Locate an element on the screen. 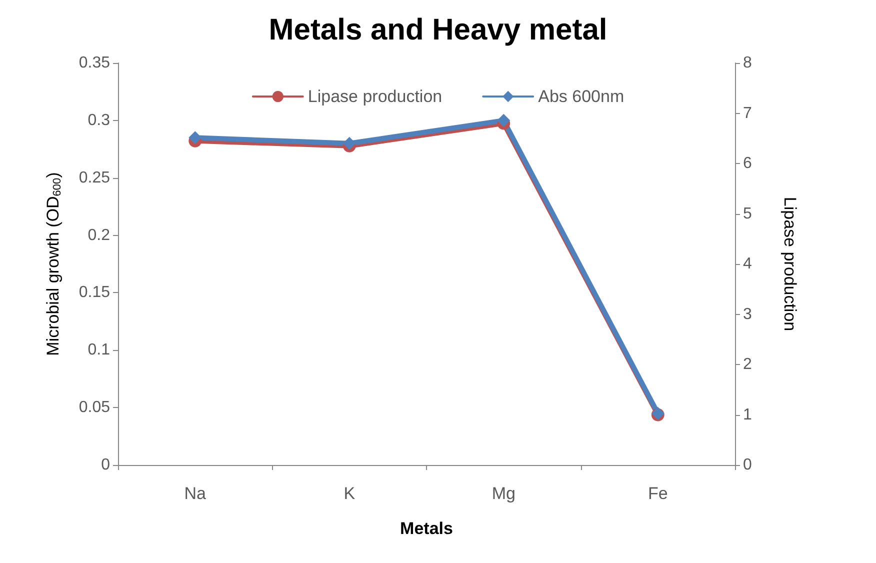  chart-title: Metals and Heavy metal is located at coordinates (438, 30).